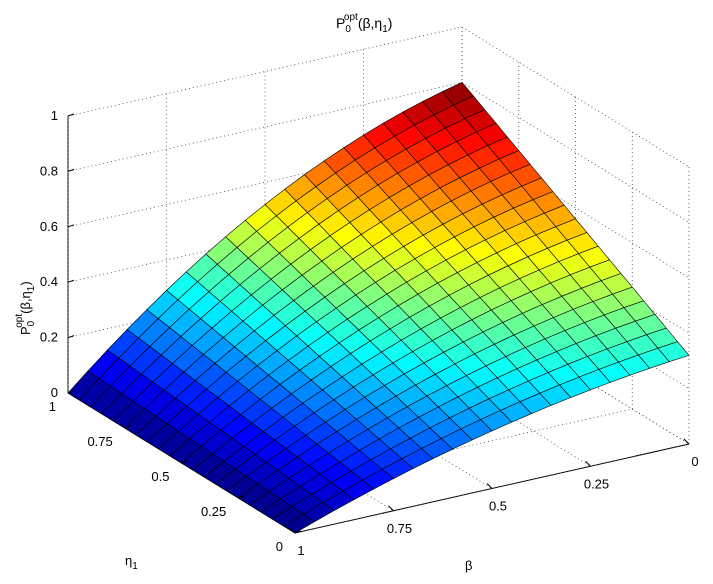  I want to click on z-axis-label: P0opt(β,η1), so click(25, 308).